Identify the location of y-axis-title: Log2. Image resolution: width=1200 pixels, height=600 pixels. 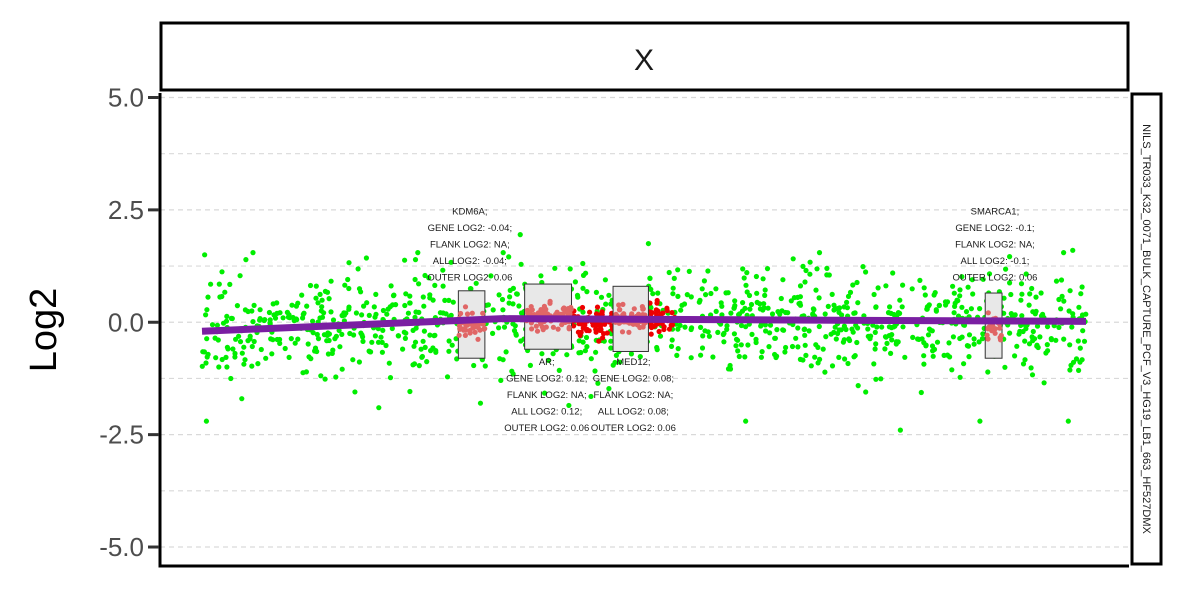
(44, 330).